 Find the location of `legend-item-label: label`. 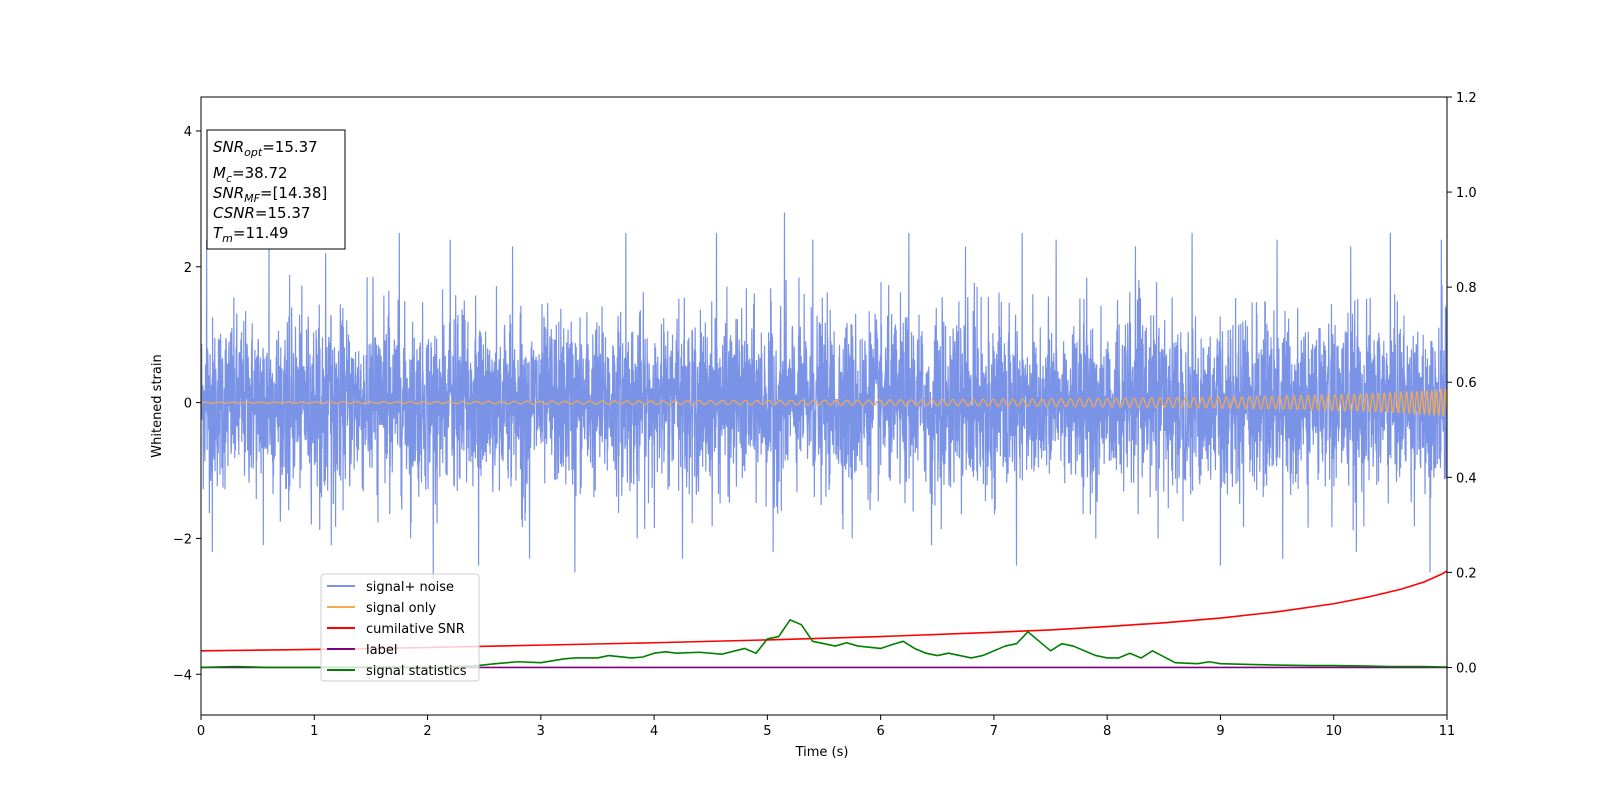

legend-item-label: label is located at coordinates (362, 650).